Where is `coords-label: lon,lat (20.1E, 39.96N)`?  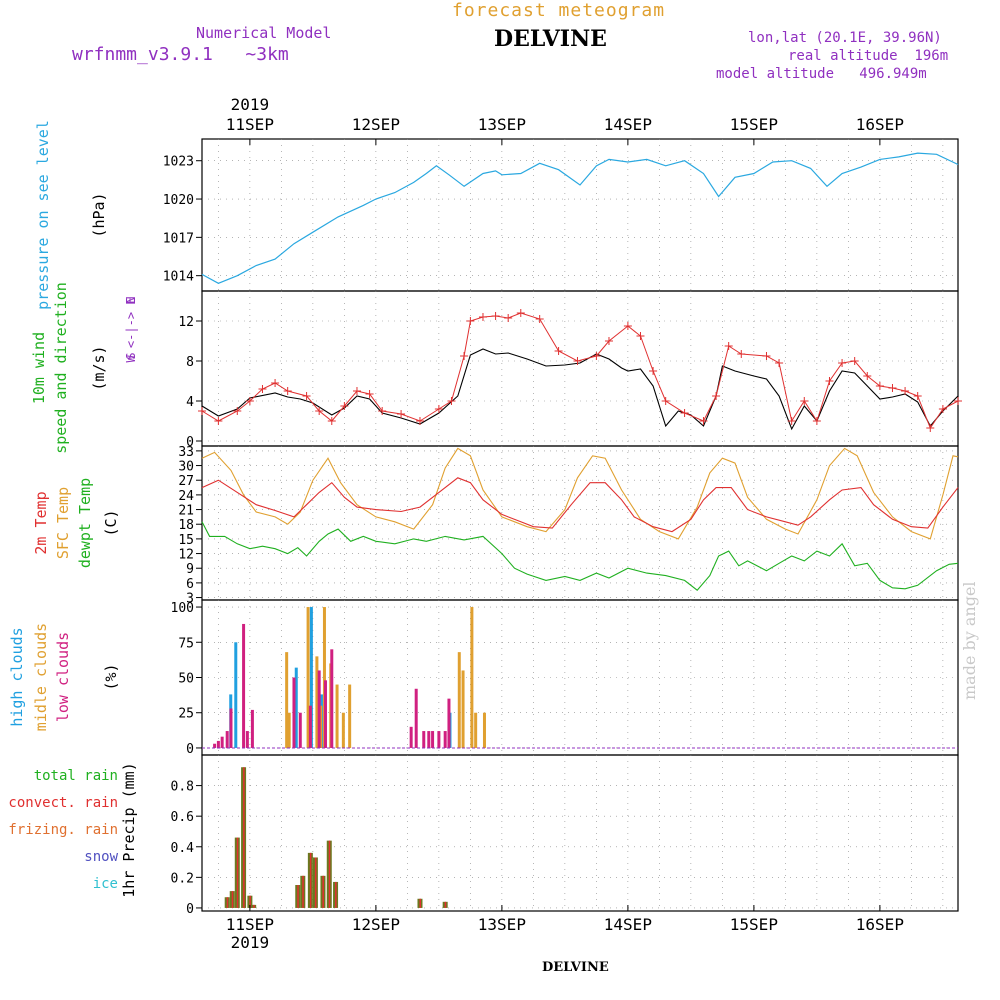 coords-label: lon,lat (20.1E, 39.96N) is located at coordinates (845, 38).